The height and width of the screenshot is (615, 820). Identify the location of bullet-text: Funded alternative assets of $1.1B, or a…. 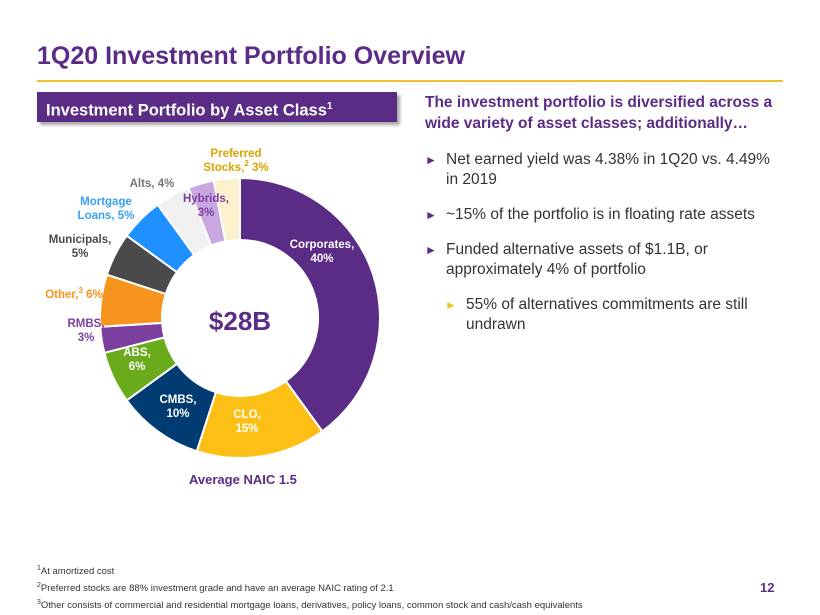
(577, 259).